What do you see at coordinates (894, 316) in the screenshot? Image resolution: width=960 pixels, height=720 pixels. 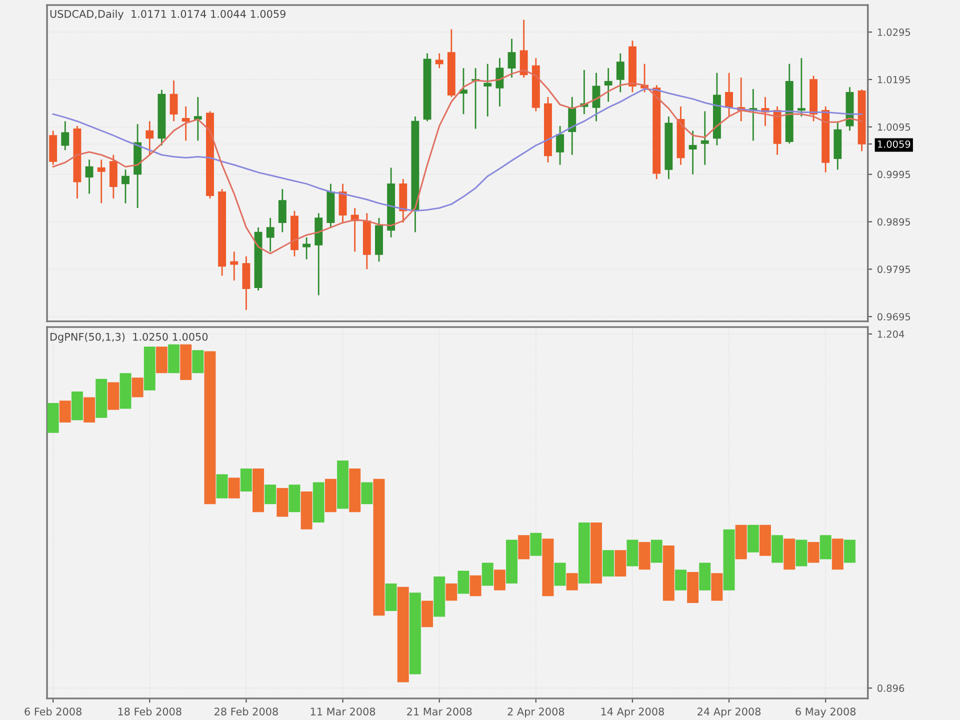 I see `y-tick-label: 0.9695` at bounding box center [894, 316].